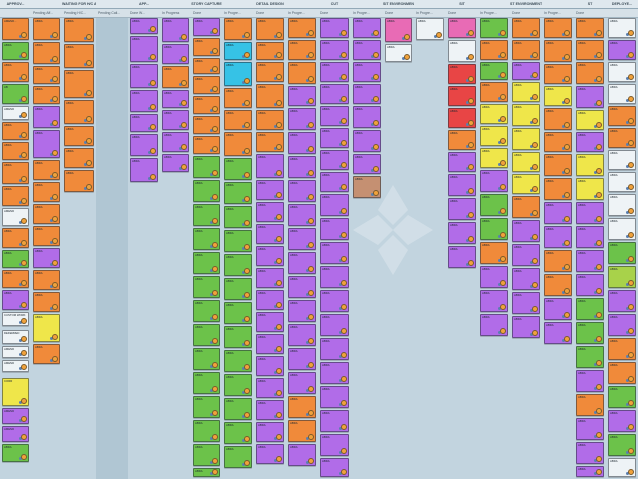 The width and height of the screenshot is (638, 479). Describe the element at coordinates (334, 13) in the screenshot. I see `column-subheader: Done` at that location.